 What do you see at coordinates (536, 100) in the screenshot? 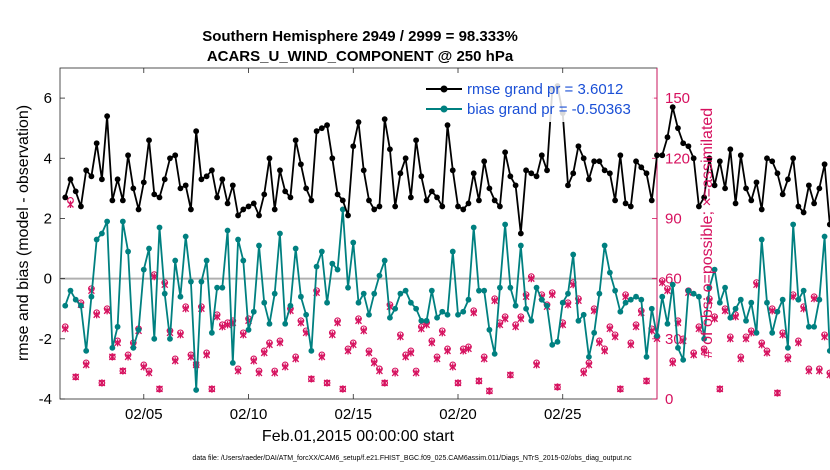
I see `legend-box` at bounding box center [536, 100].